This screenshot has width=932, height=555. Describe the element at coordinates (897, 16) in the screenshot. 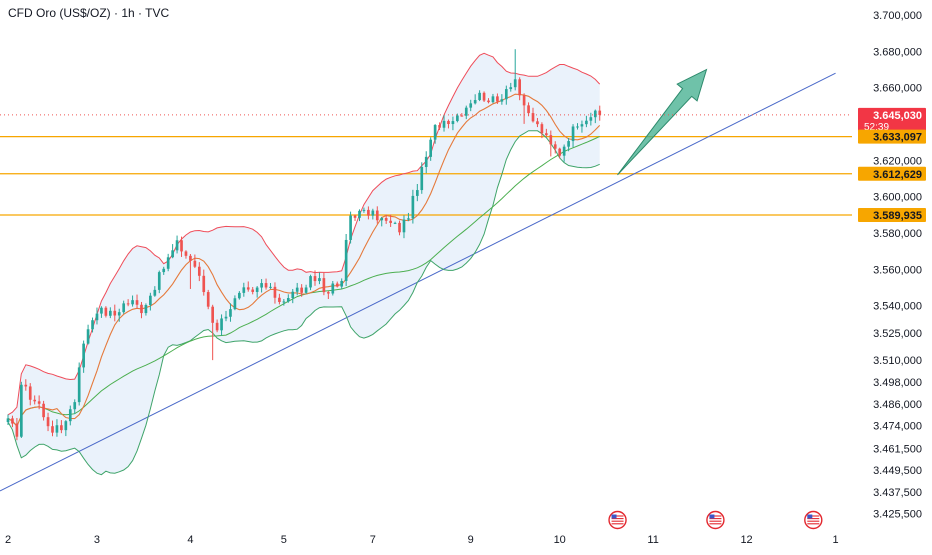

I see `price-tick-label: 3.700,000` at that location.